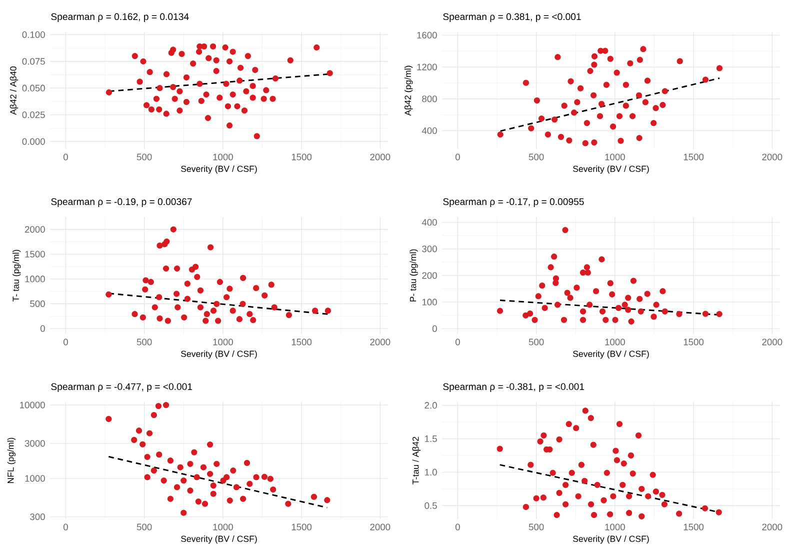 The width and height of the screenshot is (794, 557). I want to click on chart-title: Spearman ρ = -0.19, p = 0.00367, so click(121, 202).